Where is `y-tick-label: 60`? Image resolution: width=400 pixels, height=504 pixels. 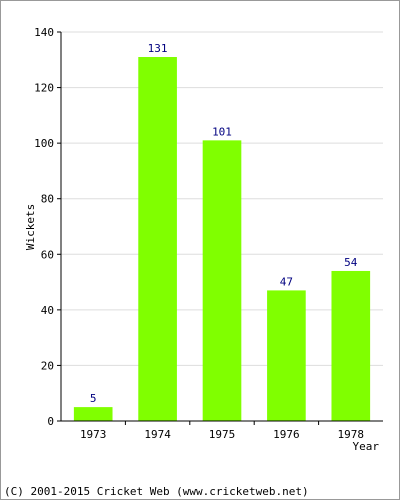
y-tick-label: 60 is located at coordinates (47, 254).